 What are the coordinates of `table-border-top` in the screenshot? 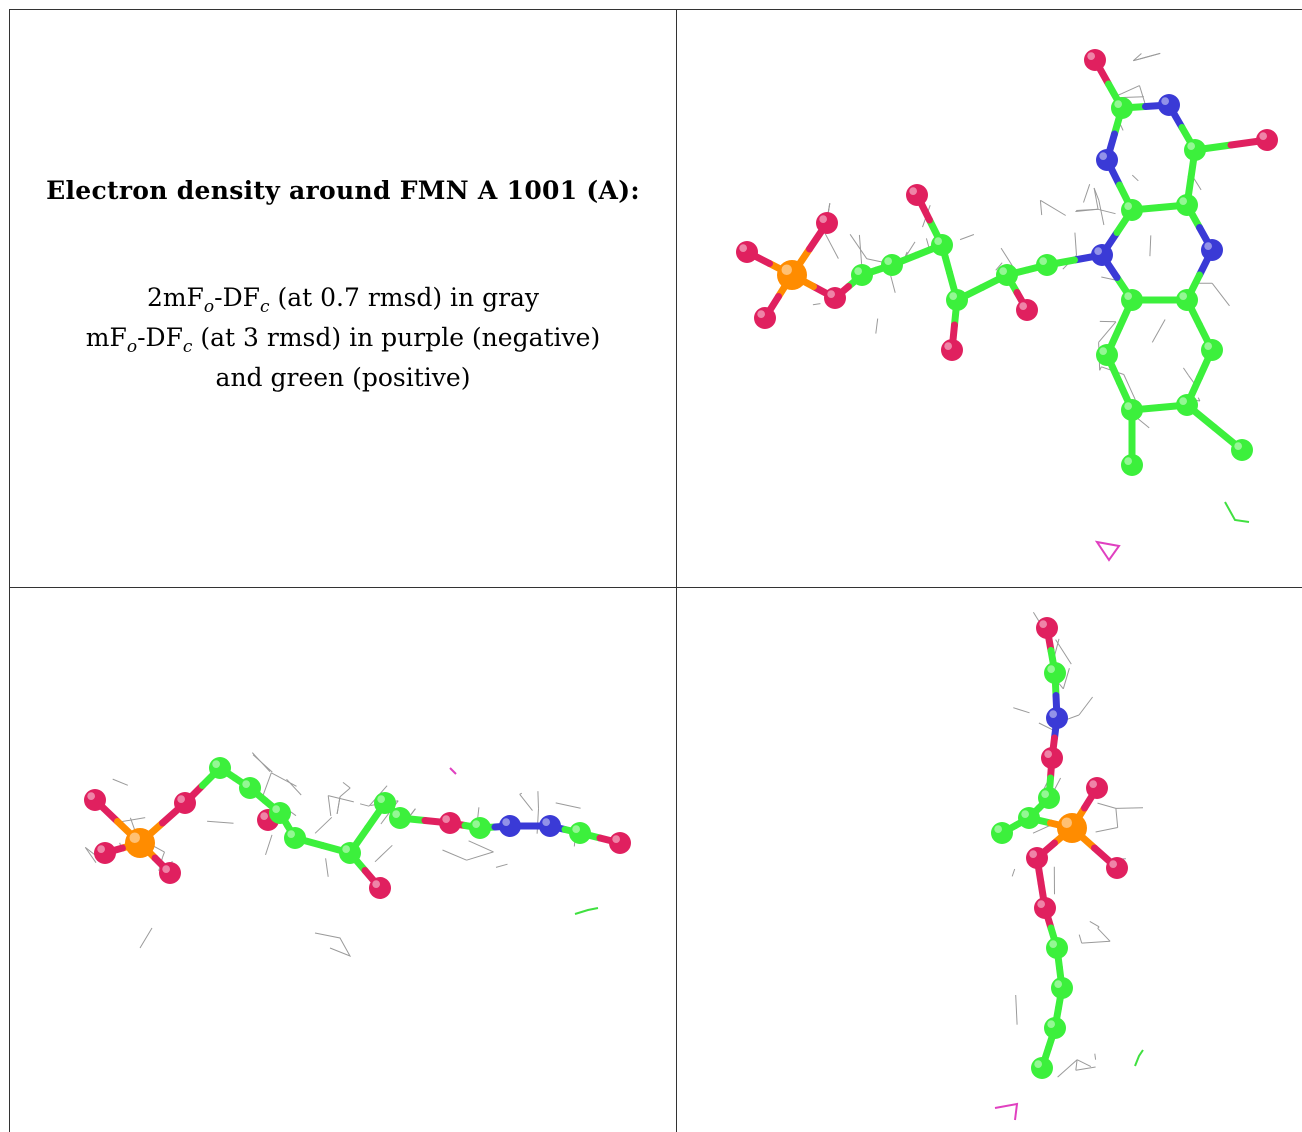 It's located at (656, 9).